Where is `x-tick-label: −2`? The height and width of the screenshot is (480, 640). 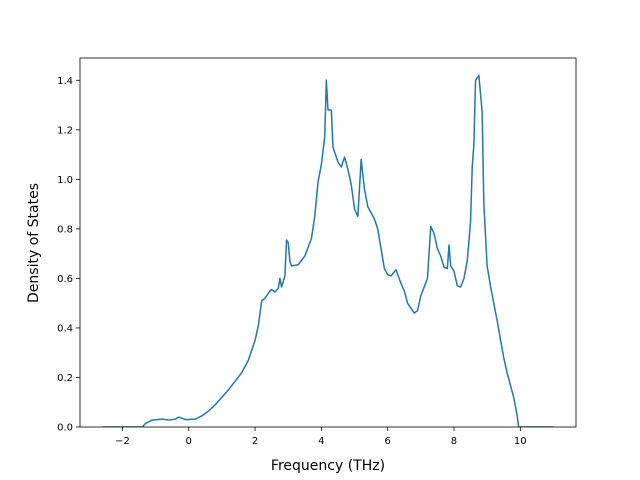
x-tick-label: −2 is located at coordinates (122, 441).